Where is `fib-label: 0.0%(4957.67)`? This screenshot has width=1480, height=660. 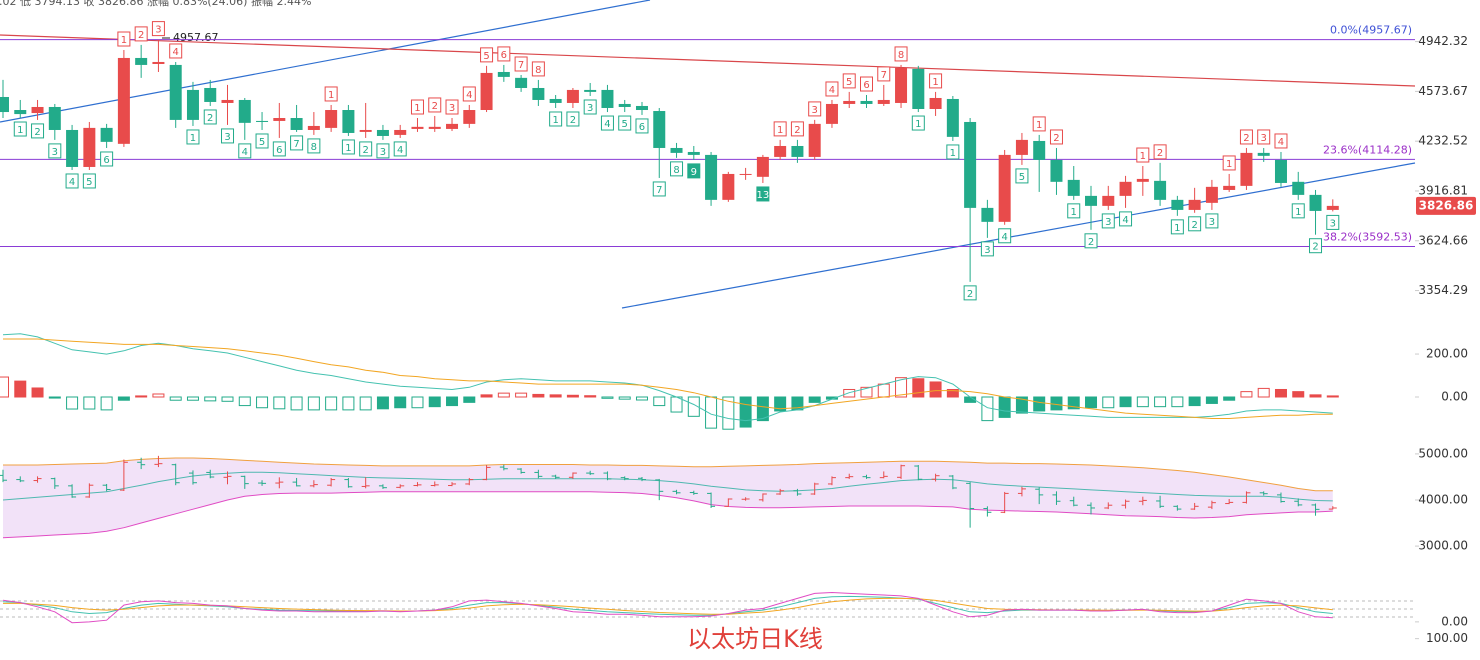 fib-label: 0.0%(4957.67) is located at coordinates (1371, 30).